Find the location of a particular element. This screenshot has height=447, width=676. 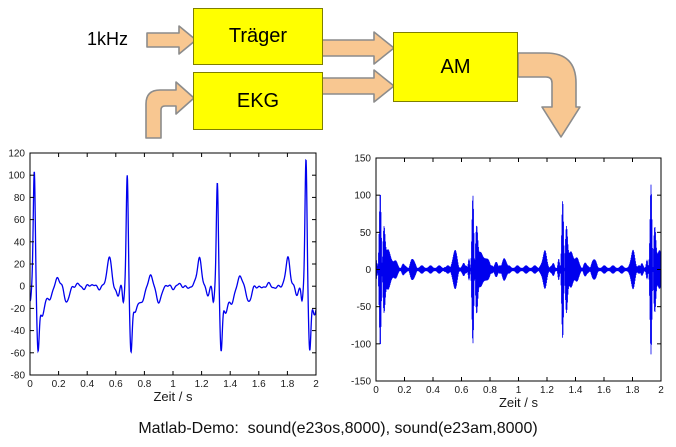

ekg-ytick-label: -20 is located at coordinates (18, 309).